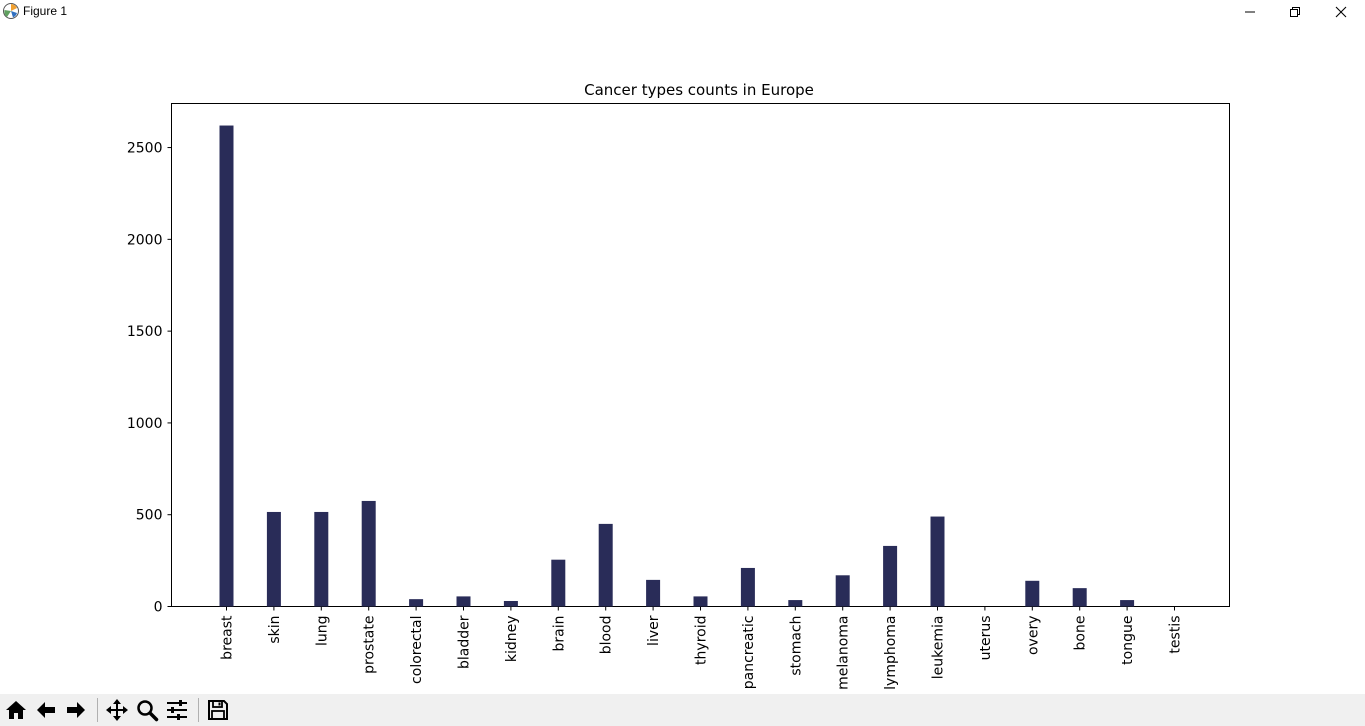 This screenshot has height=726, width=1365. Describe the element at coordinates (145, 424) in the screenshot. I see `y-tick-label: 1000` at that location.